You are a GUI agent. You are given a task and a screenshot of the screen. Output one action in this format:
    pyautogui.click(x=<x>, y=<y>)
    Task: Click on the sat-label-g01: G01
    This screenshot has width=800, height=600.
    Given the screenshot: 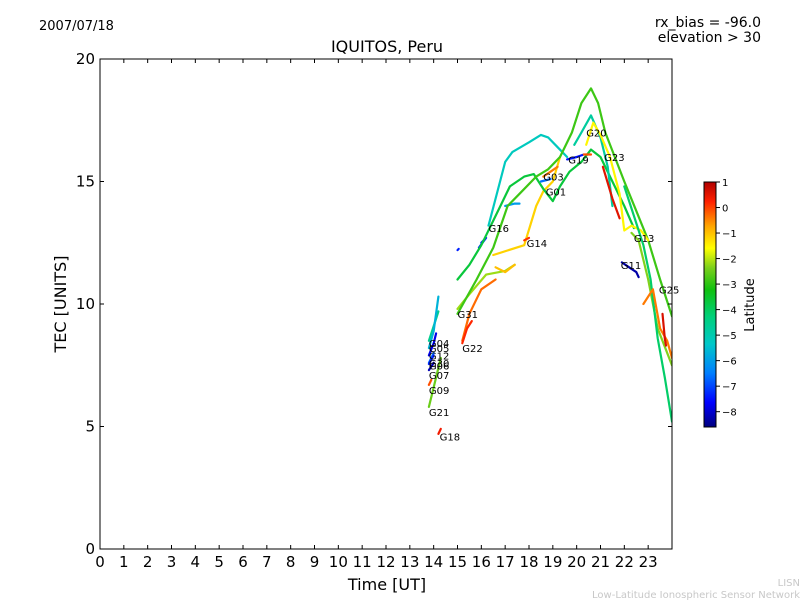 What is the action you would take?
    pyautogui.click(x=556, y=192)
    